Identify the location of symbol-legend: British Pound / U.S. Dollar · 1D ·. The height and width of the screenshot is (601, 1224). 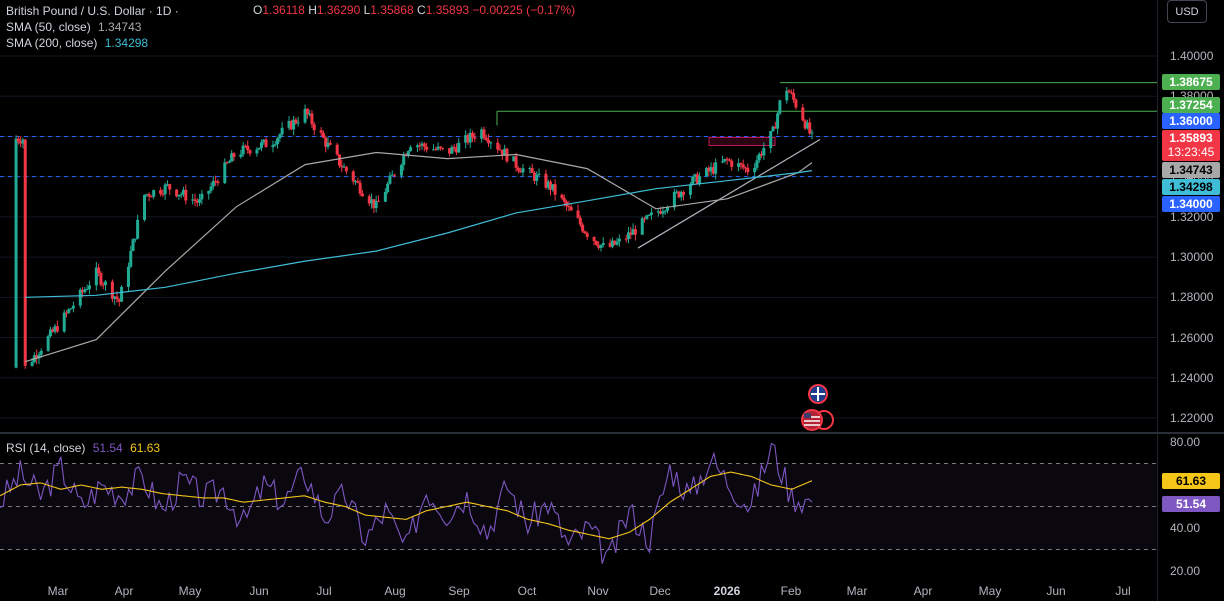
(92, 11).